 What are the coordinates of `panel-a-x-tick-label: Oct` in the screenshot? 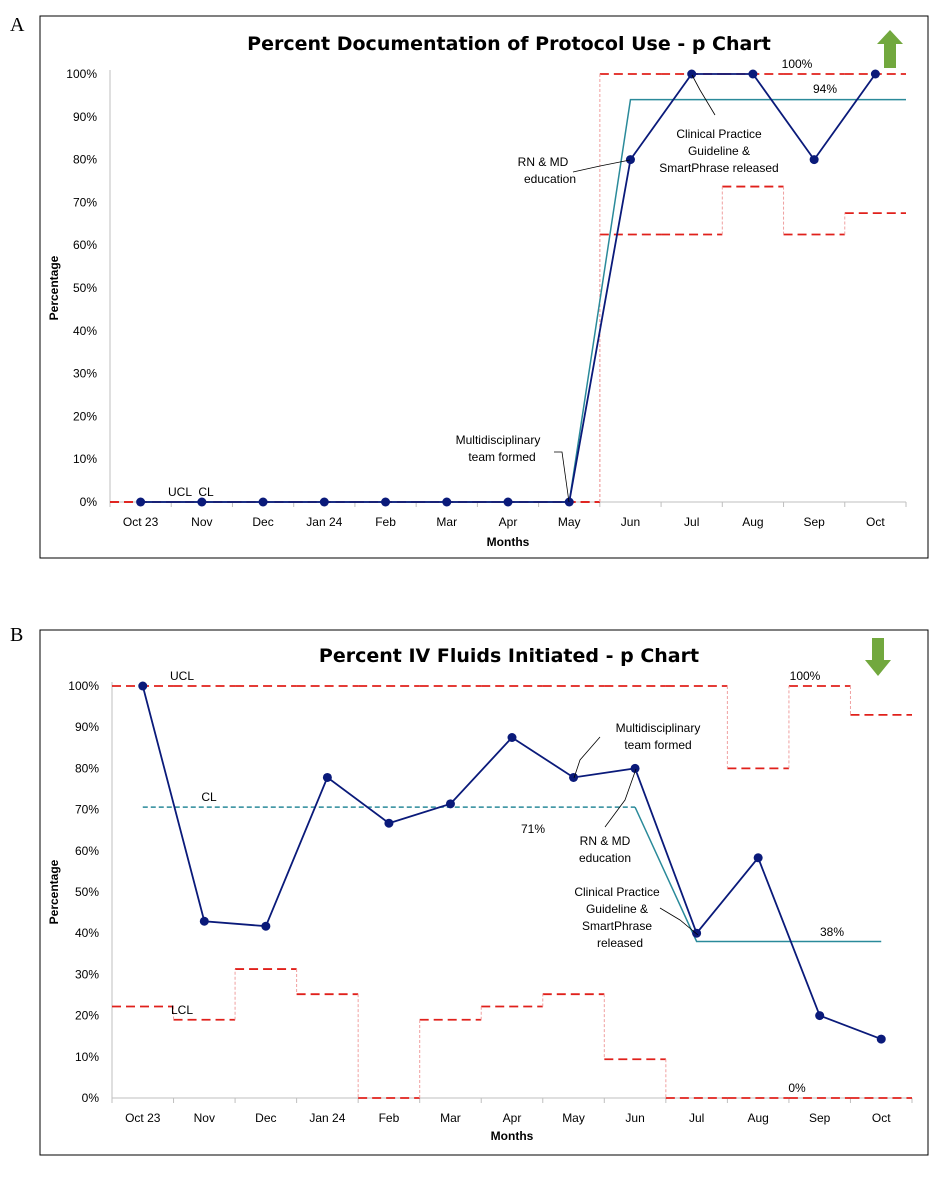 It's located at (875, 522).